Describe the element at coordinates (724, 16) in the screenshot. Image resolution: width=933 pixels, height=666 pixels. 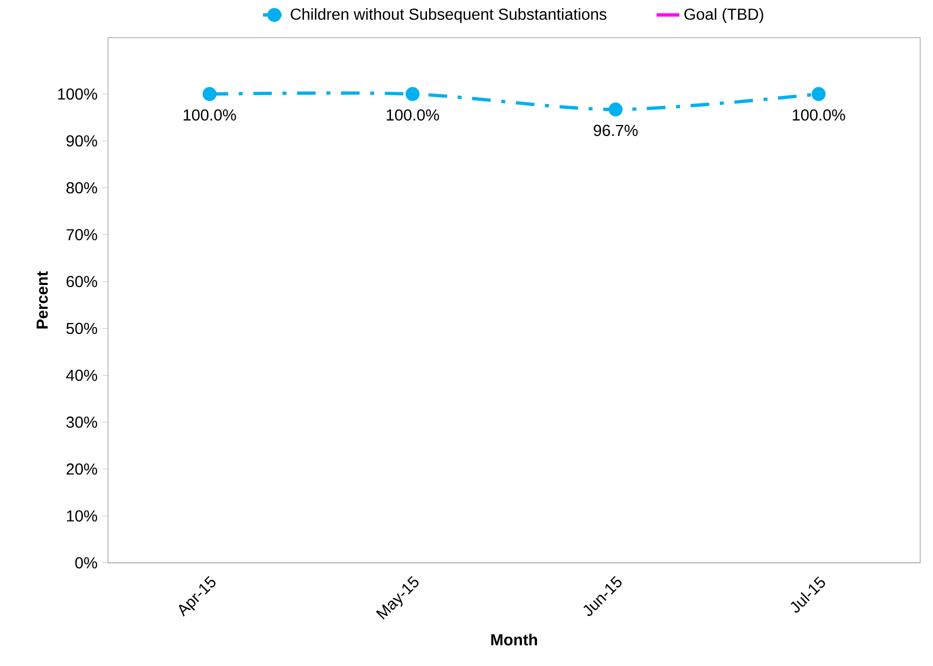
I see `legend-label: Goal (TBD)` at that location.